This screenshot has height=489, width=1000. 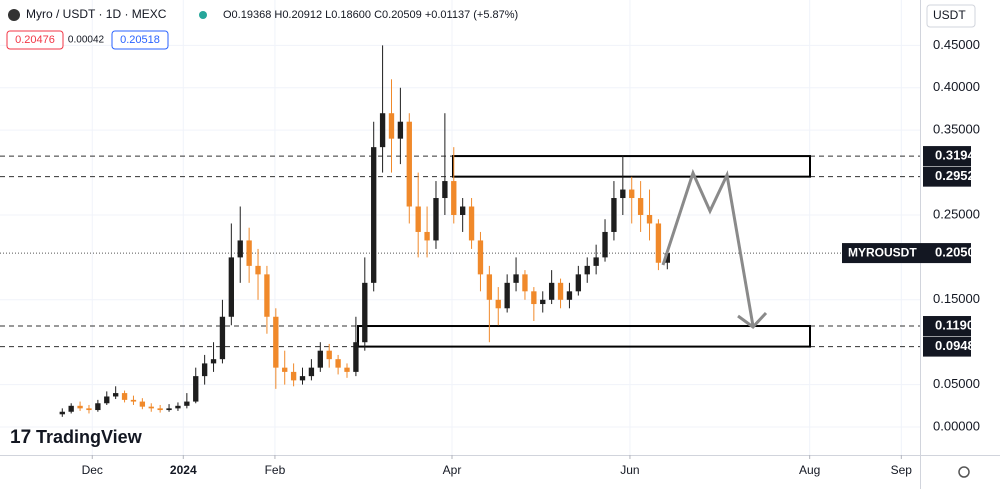 What do you see at coordinates (964, 472) in the screenshot?
I see `settings-icon` at bounding box center [964, 472].